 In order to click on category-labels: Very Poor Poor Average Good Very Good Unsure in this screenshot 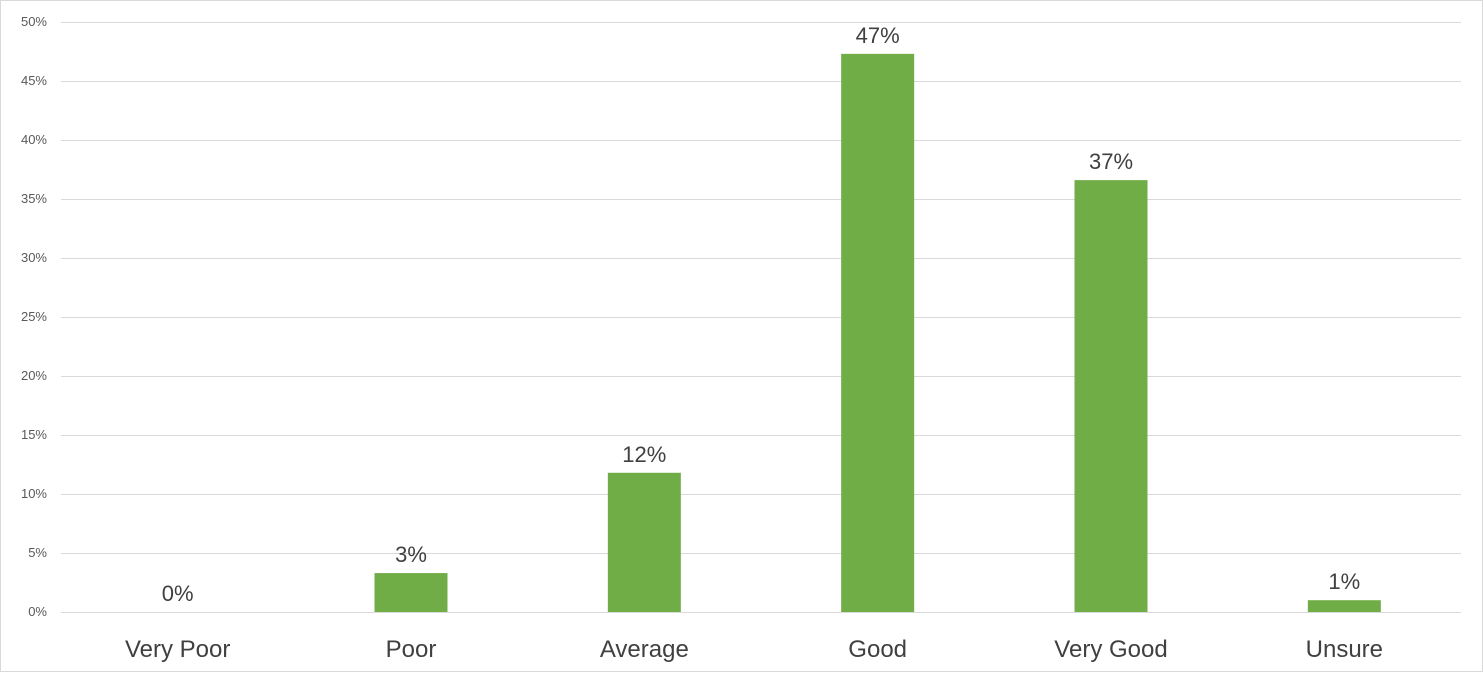, I will do `click(754, 649)`.